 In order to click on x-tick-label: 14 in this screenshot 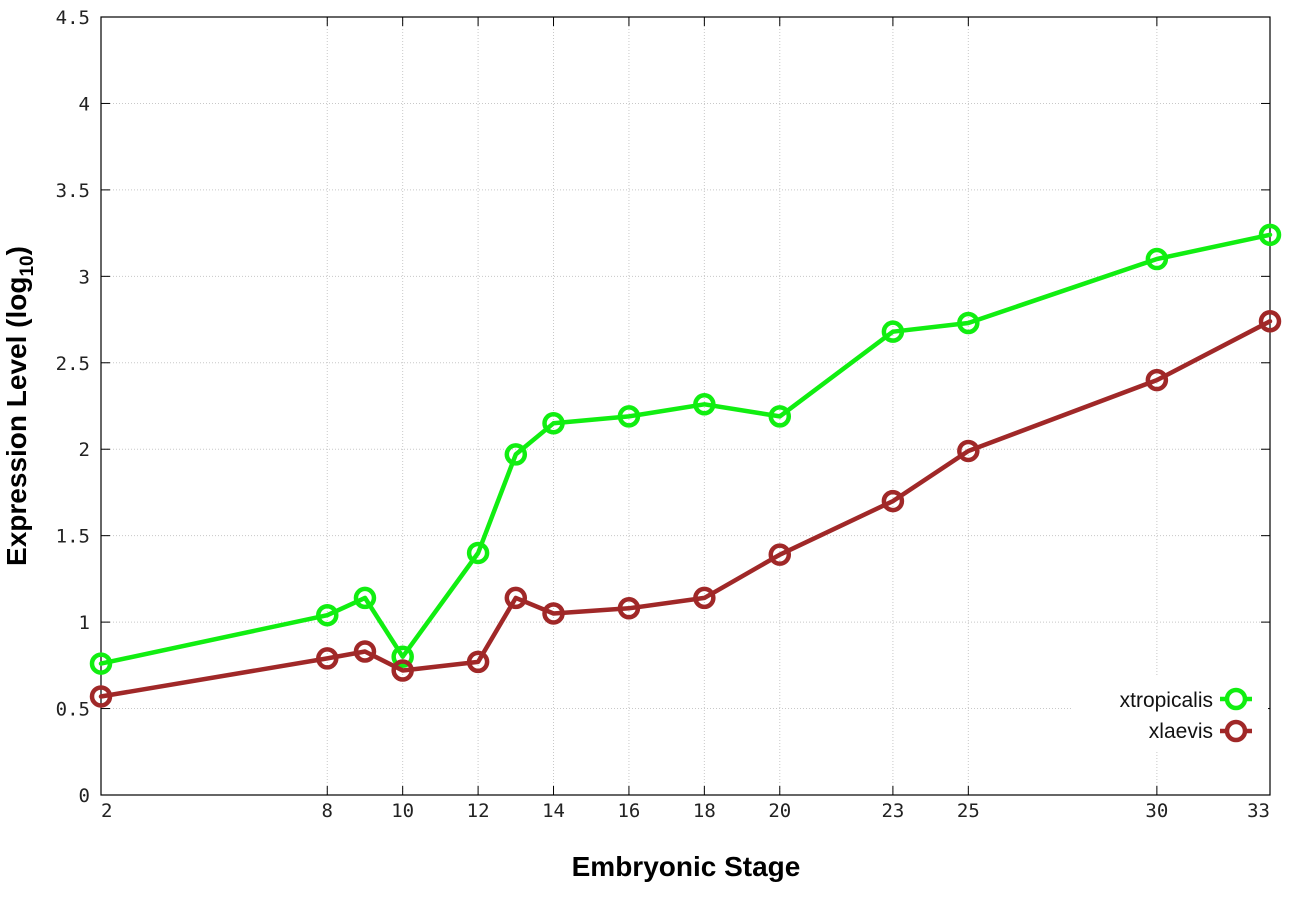, I will do `click(553, 811)`.